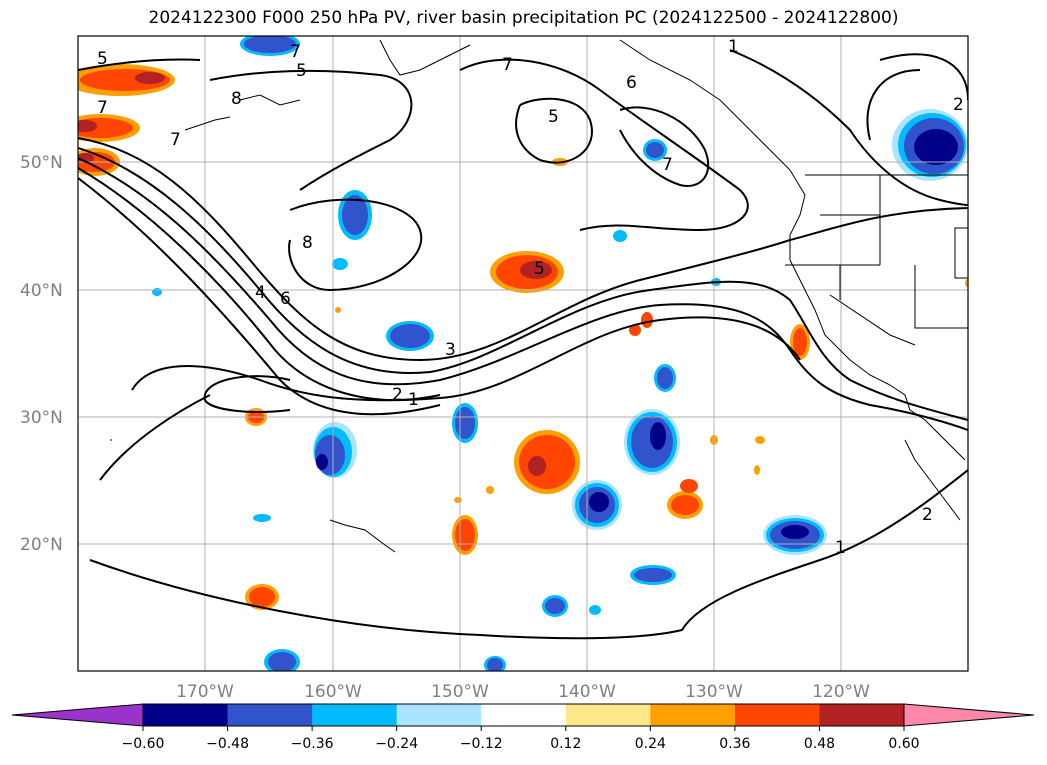 The image size is (1047, 765). What do you see at coordinates (841, 692) in the screenshot?
I see `lon-label-120w: 120°W` at bounding box center [841, 692].